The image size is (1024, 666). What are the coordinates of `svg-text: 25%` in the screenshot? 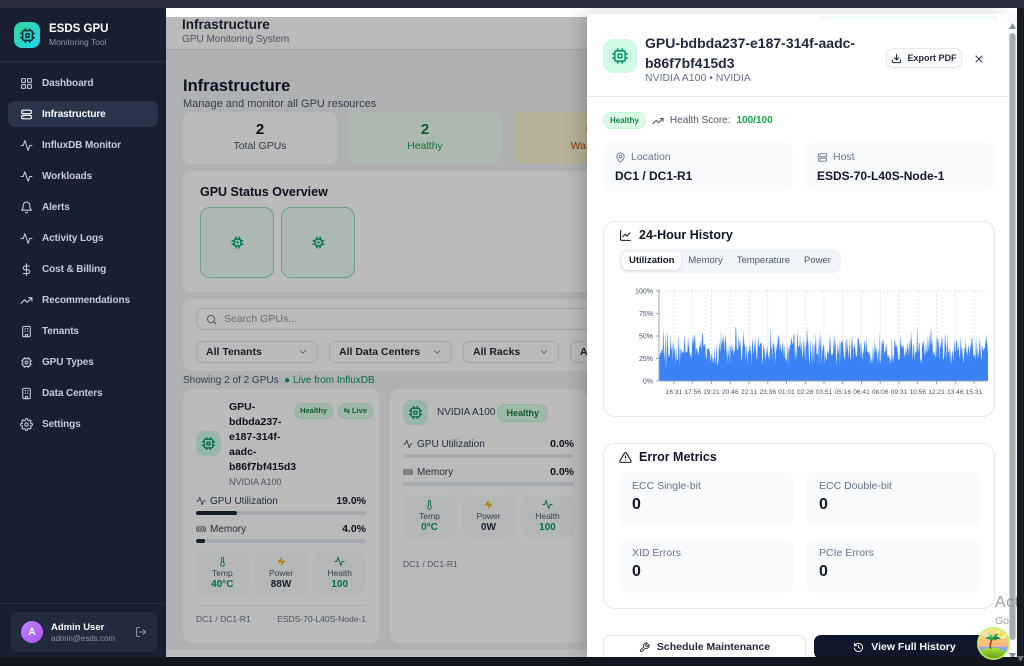 It's located at (646, 359).